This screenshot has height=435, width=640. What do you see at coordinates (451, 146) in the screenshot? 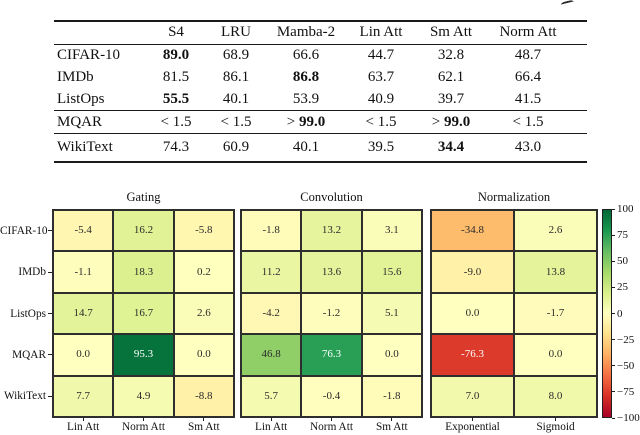
I see `table-cell: 34.4` at bounding box center [451, 146].